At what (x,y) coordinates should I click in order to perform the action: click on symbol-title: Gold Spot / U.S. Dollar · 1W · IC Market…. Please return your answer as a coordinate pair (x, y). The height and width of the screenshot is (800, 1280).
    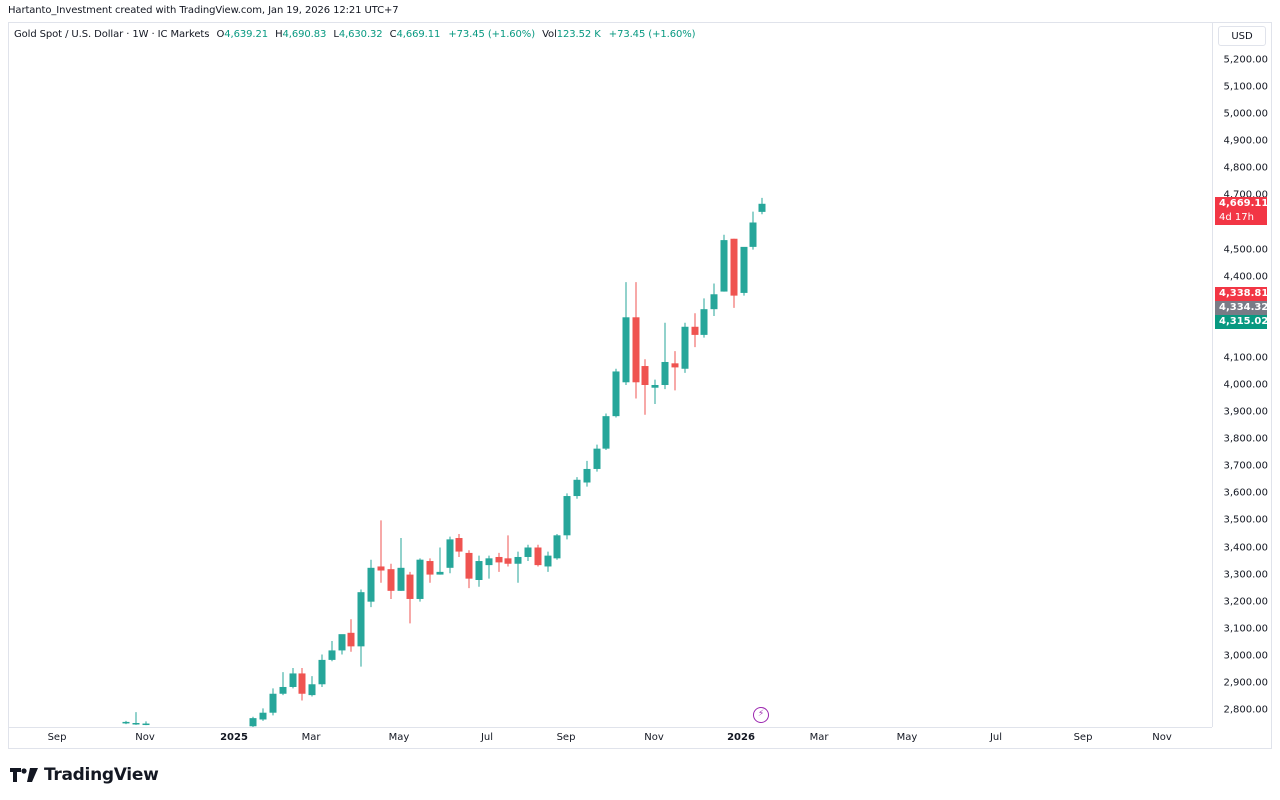
    Looking at the image, I should click on (112, 34).